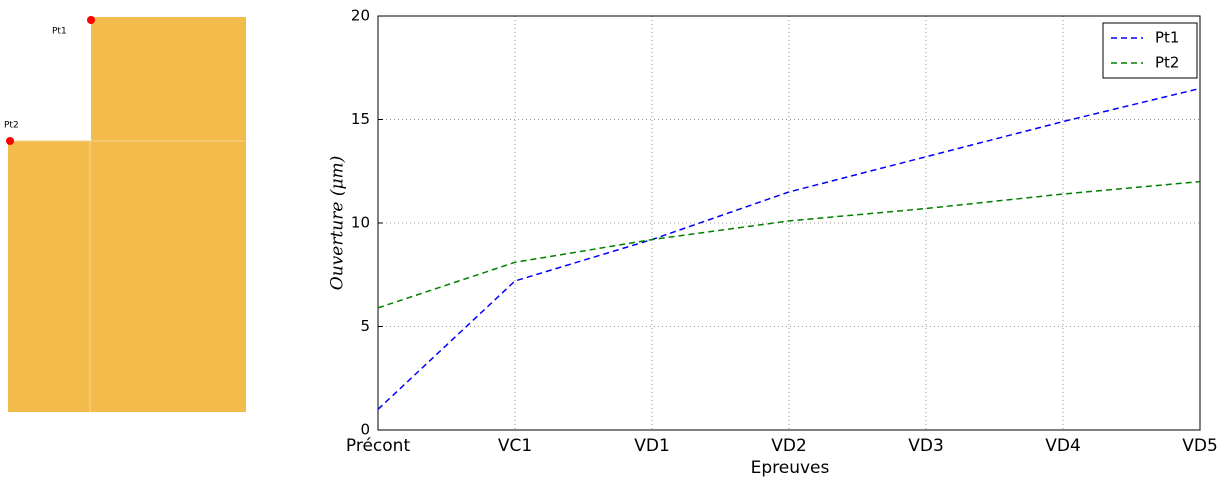  Describe the element at coordinates (49, 276) in the screenshot. I see `block-lower` at that location.